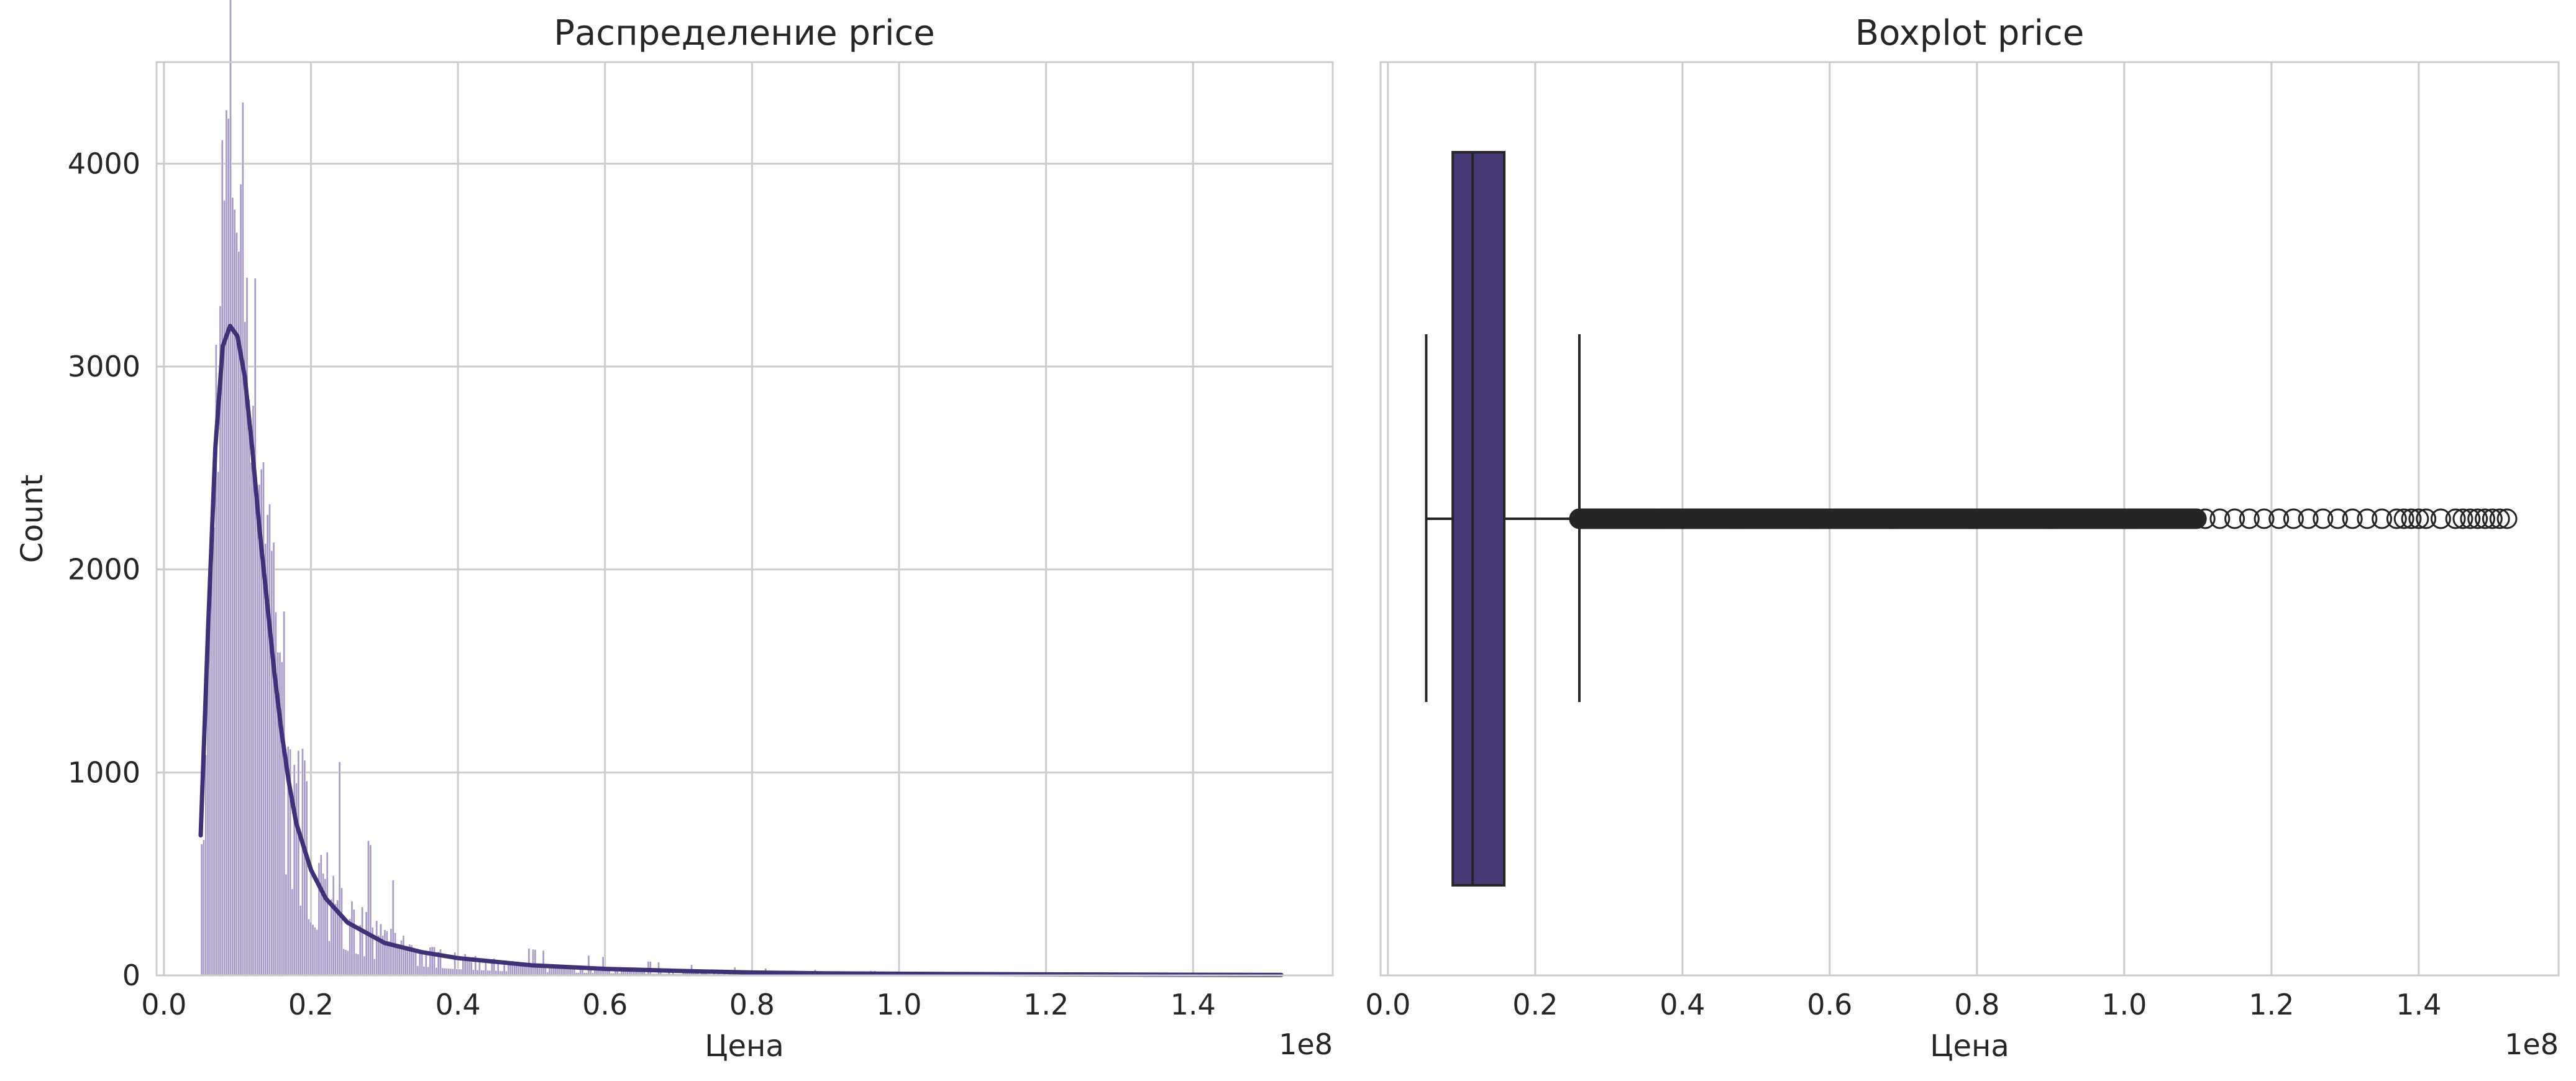 The width and height of the screenshot is (2576, 1081). What do you see at coordinates (1969, 1046) in the screenshot?
I see `boxplot-x-label: Цена` at bounding box center [1969, 1046].